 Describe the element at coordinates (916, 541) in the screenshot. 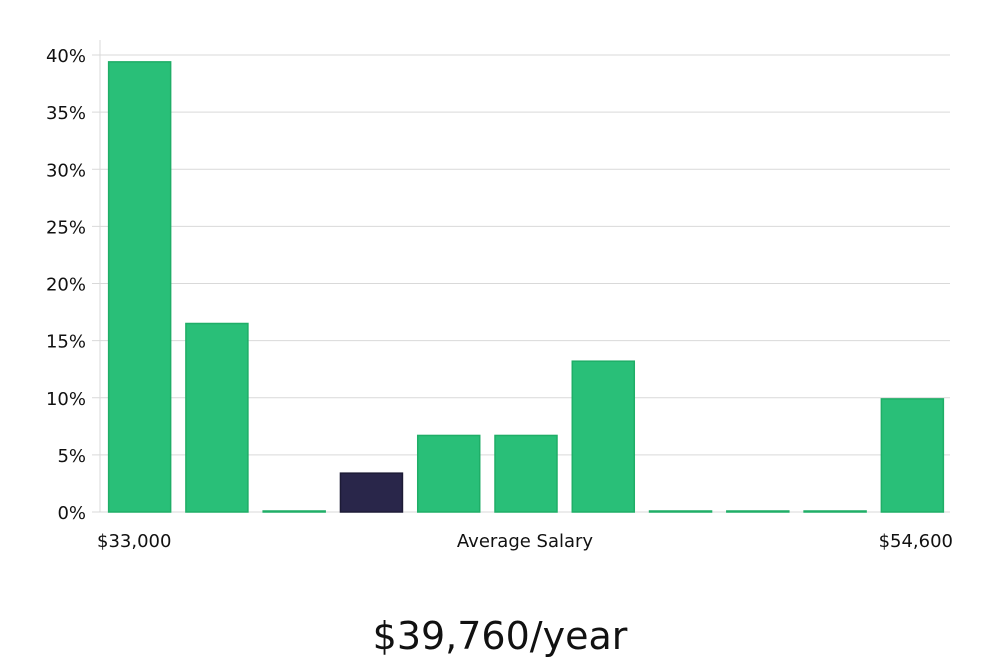

I see `x-axis-end-label: $54,600` at that location.